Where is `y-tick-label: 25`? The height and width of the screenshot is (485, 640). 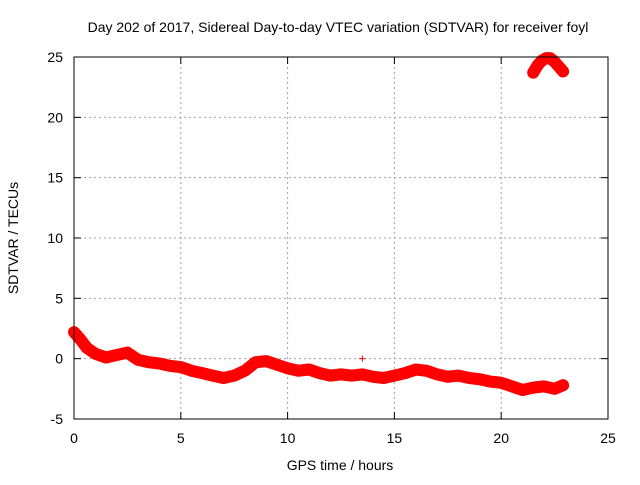
y-tick-label: 25 is located at coordinates (55, 57).